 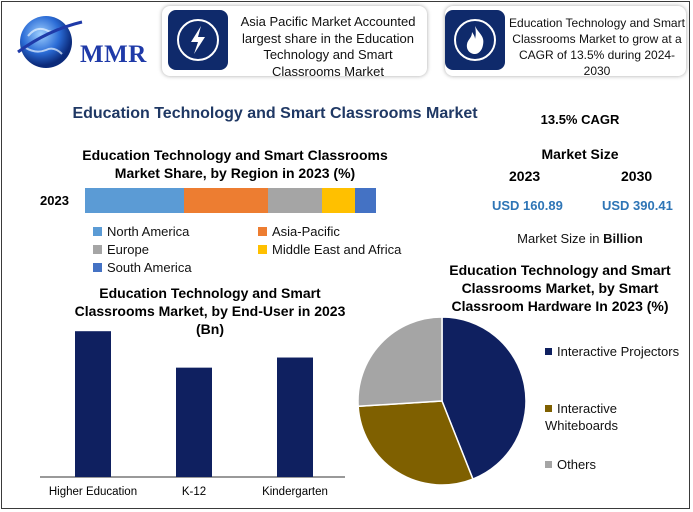 I want to click on pie-legend-item-others: Others, so click(x=615, y=464).